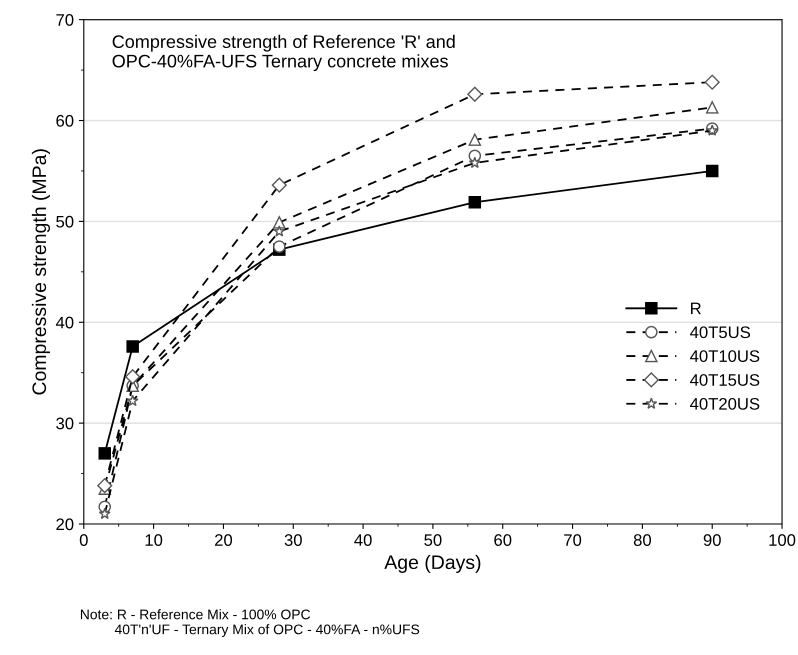 The height and width of the screenshot is (655, 798). I want to click on y-tick-label: 40, so click(65, 322).